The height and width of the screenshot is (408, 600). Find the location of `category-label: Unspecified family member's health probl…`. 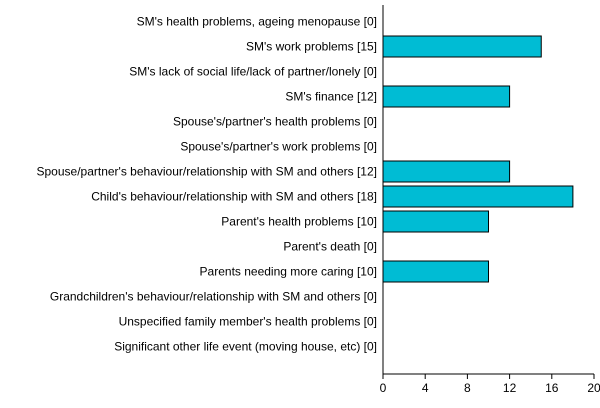

category-label: Unspecified family member's health probl… is located at coordinates (248, 322).